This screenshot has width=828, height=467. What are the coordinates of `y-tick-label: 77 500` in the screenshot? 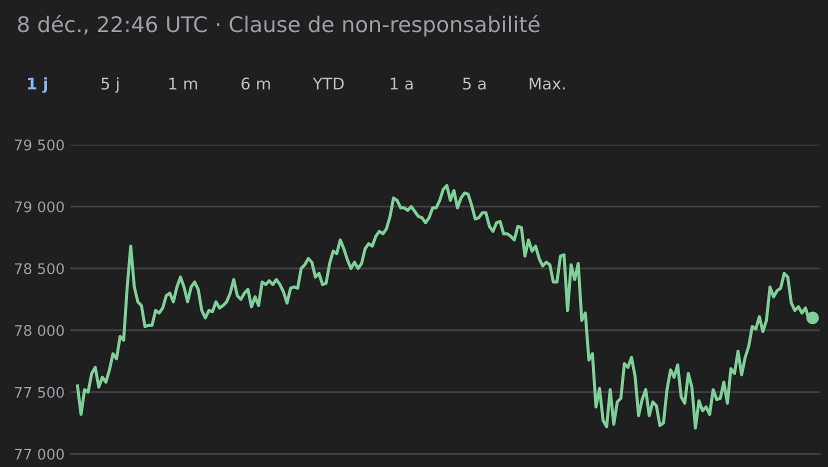 It's located at (39, 392).